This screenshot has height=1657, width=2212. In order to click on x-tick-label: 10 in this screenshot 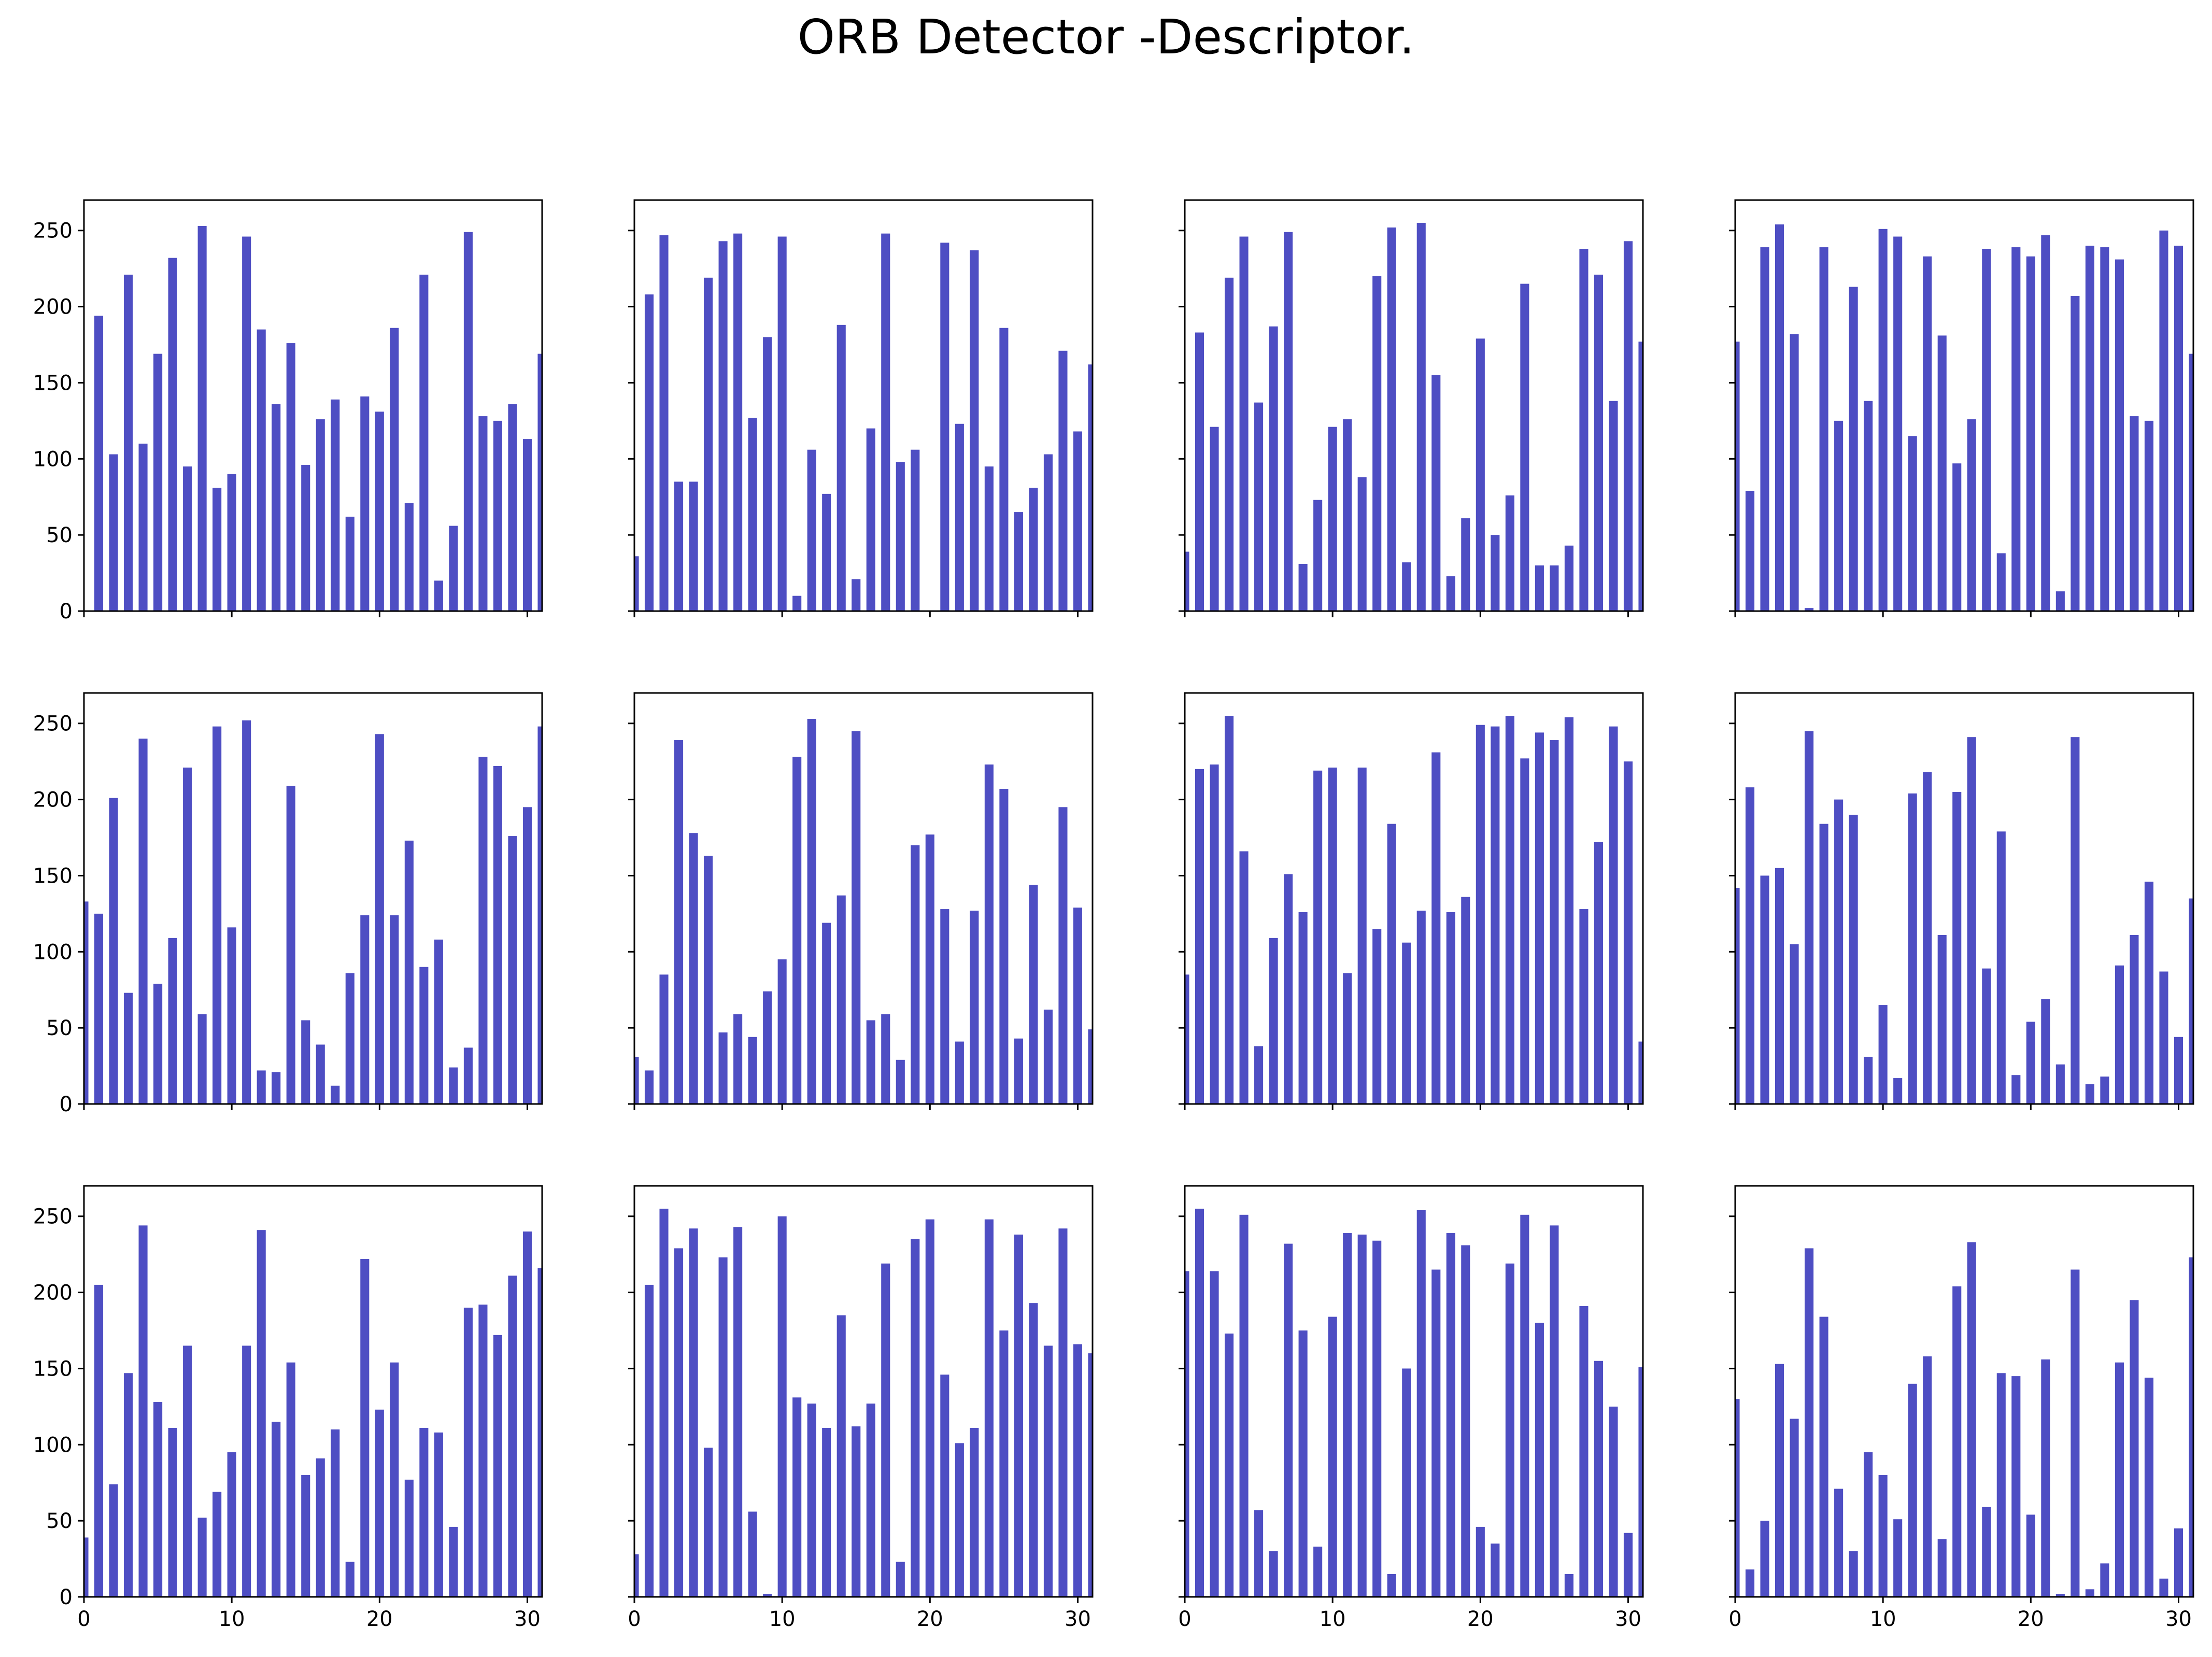, I will do `click(1883, 1619)`.